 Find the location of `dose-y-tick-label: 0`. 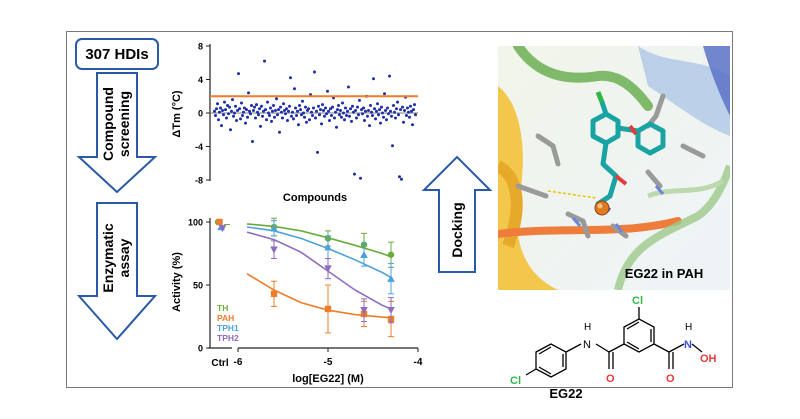

dose-y-tick-label: 0 is located at coordinates (200, 349).